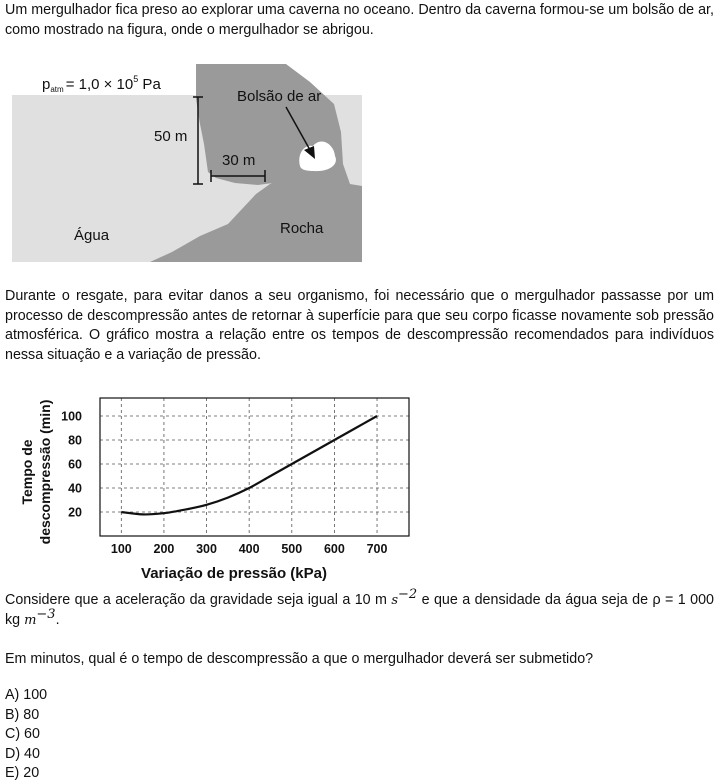  What do you see at coordinates (279, 96) in the screenshot?
I see `air-pocket-label: Bolsão de ar` at bounding box center [279, 96].